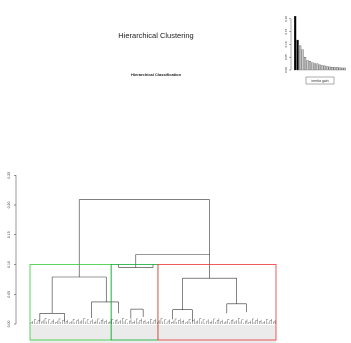 The height and width of the screenshot is (343, 351). Describe the element at coordinates (286, 19) in the screenshot. I see `inset-y-tick-label: 0.20` at that location.